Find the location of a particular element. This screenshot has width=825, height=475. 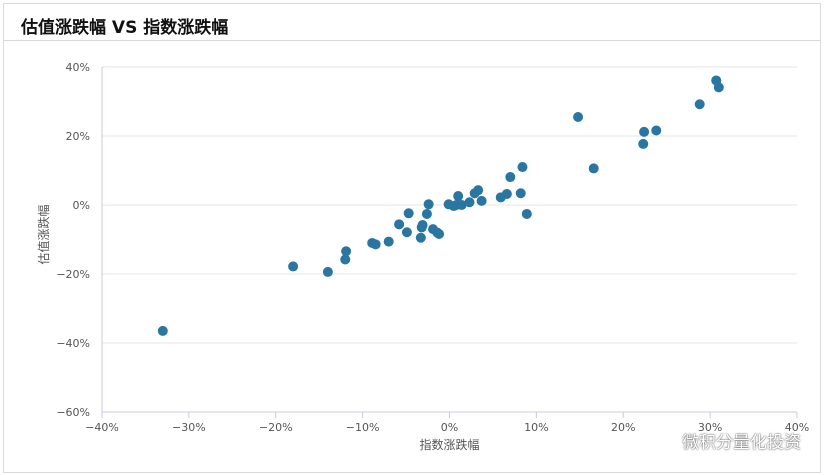

x-tick-label: 40% is located at coordinates (797, 427).